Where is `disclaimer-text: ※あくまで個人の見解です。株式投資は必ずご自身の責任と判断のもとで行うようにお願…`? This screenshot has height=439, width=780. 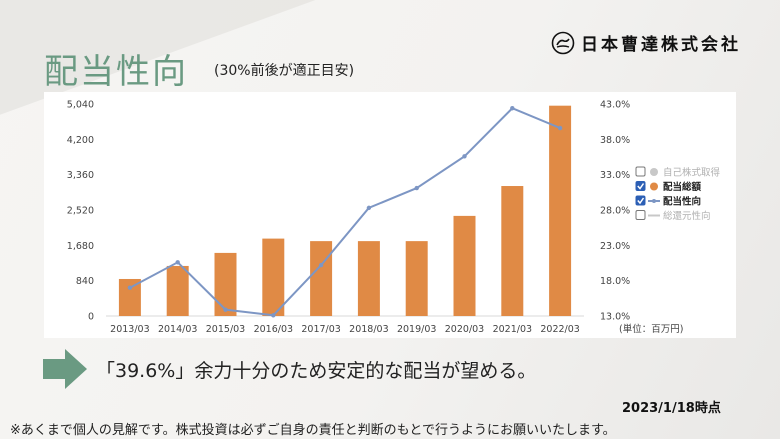 disclaimer-text: ※あくまで個人の見解です。株式投資は必ずご自身の責任と判断のもとで行うようにお願… is located at coordinates (313, 430).